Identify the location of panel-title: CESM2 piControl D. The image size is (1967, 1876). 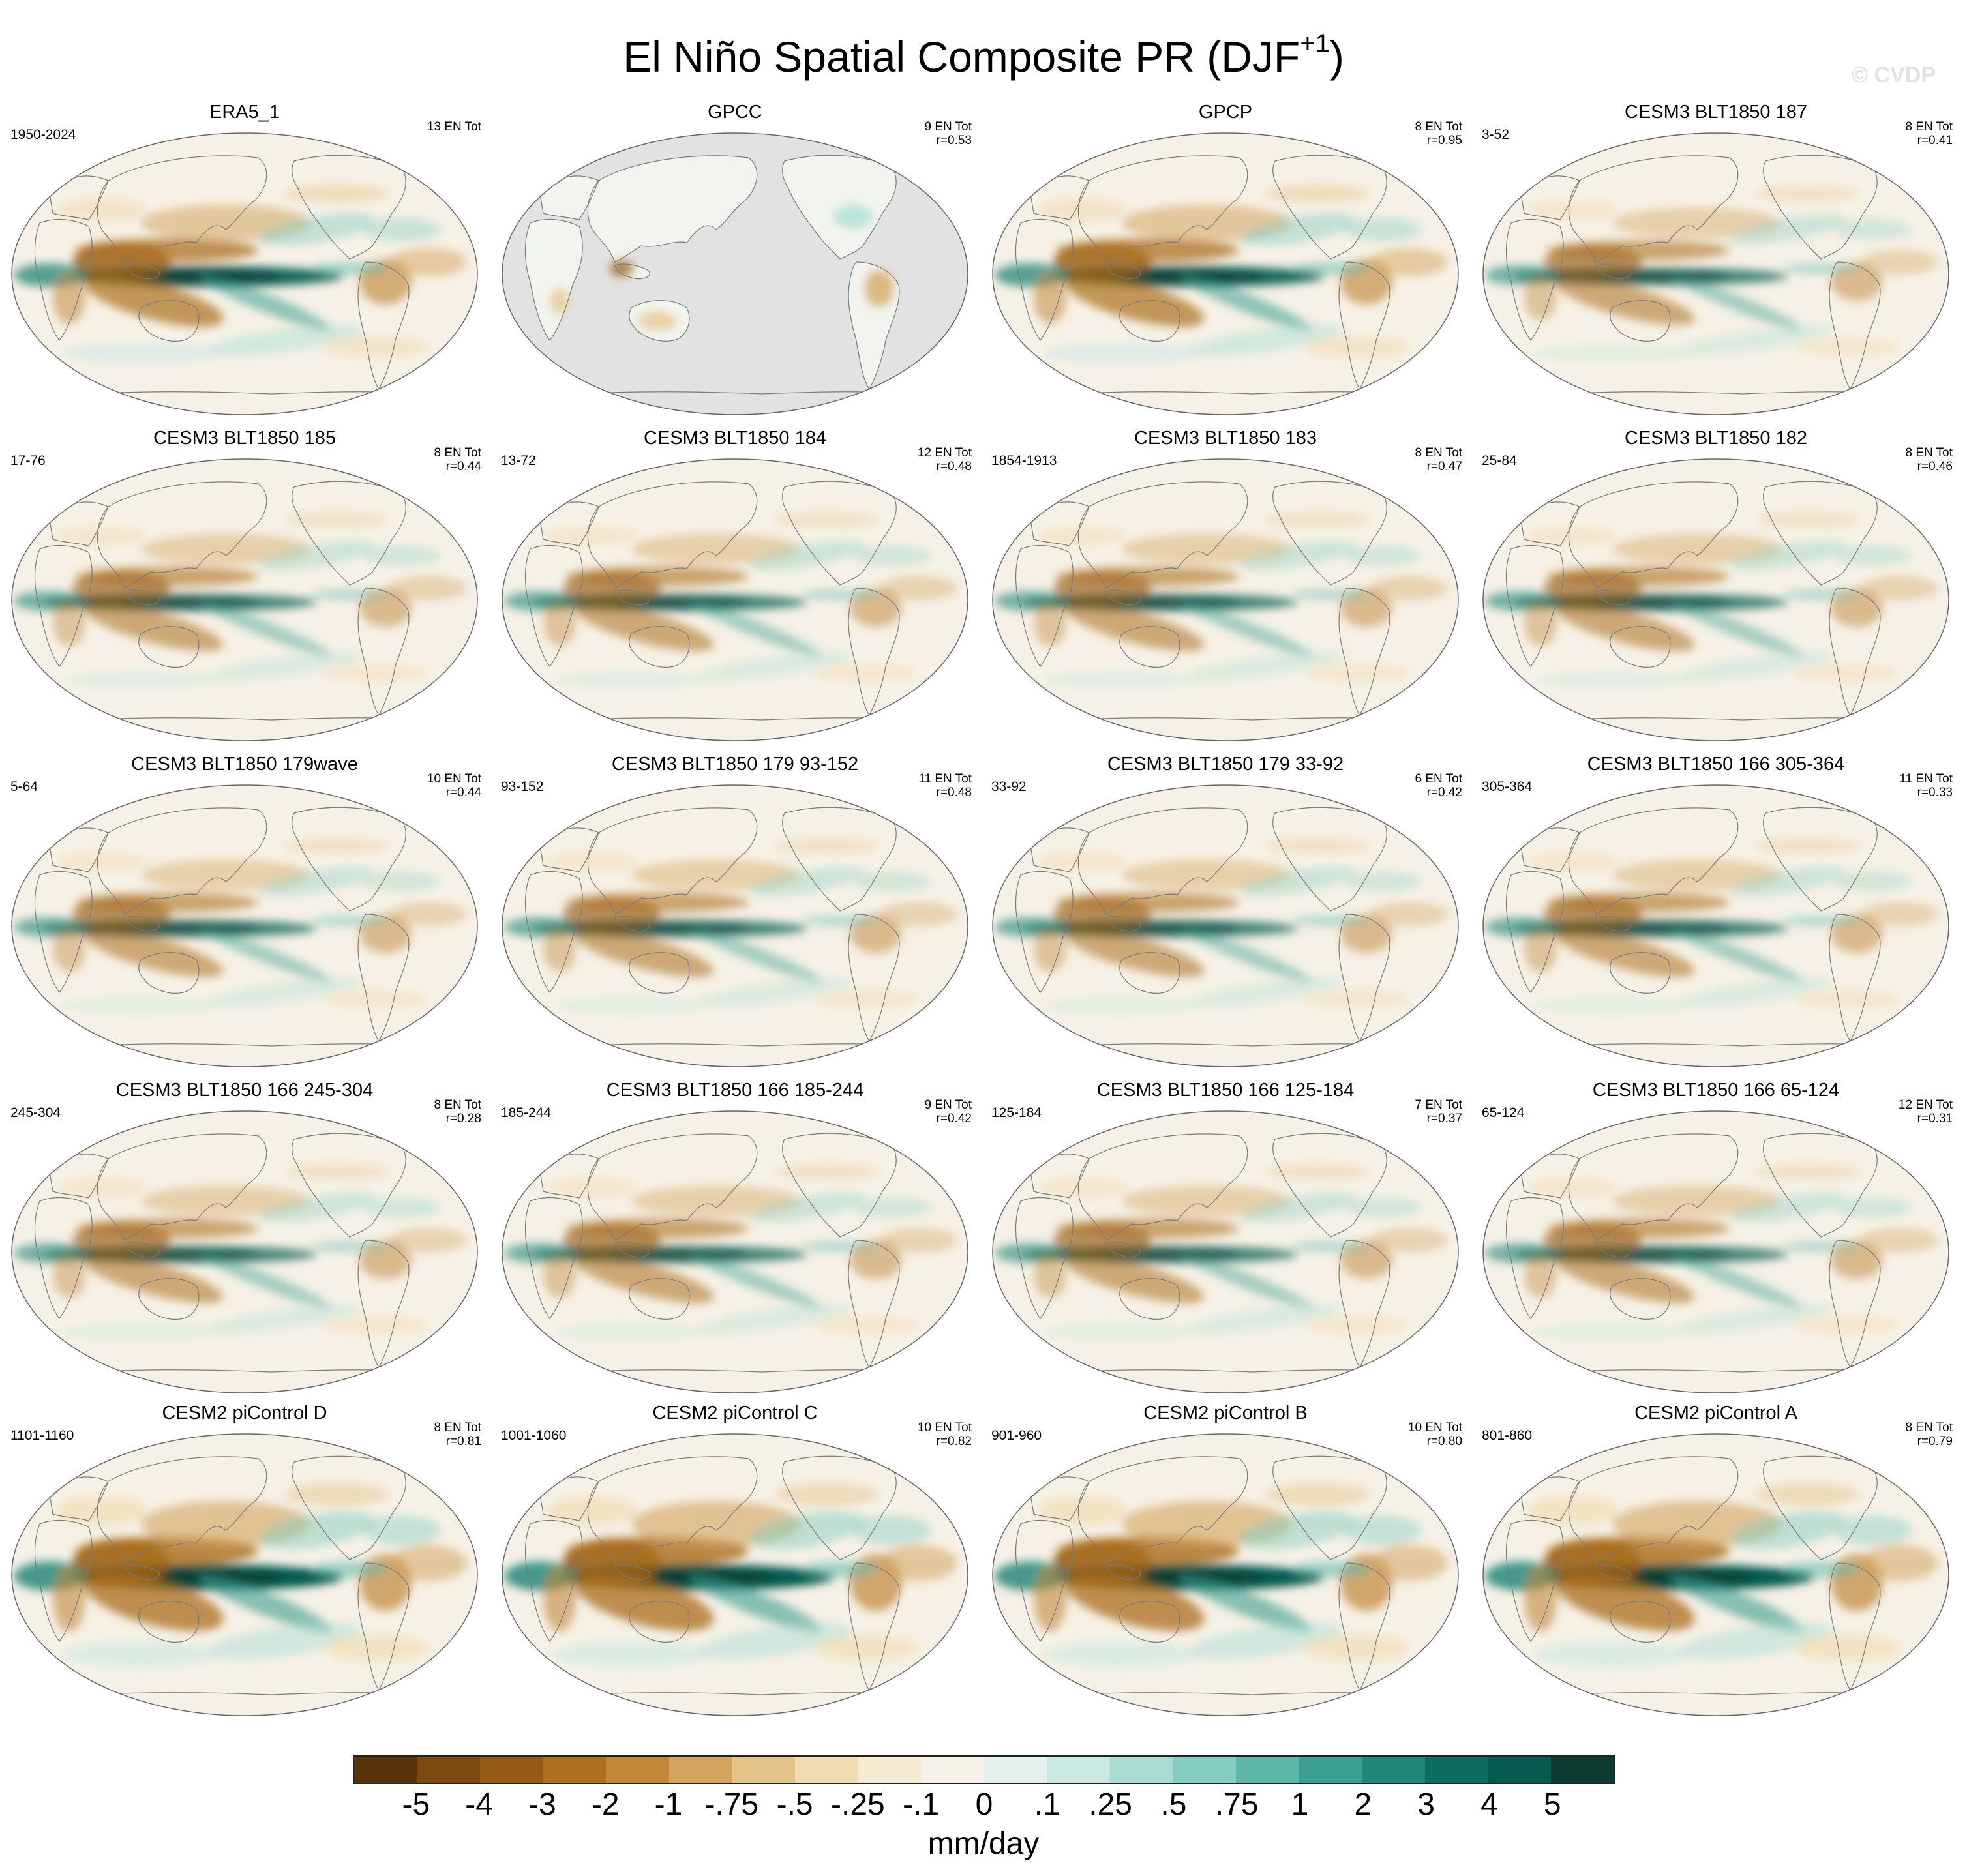
(244, 1413).